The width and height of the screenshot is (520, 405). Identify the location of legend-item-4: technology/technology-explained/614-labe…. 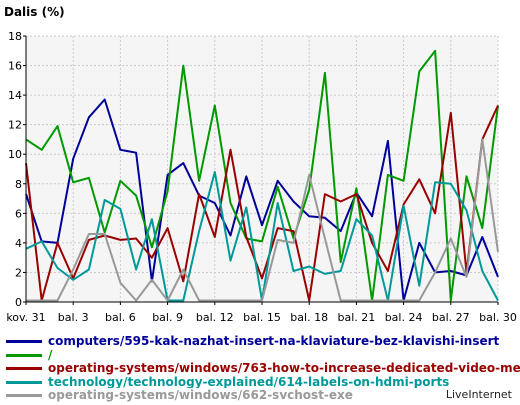
(263, 381).